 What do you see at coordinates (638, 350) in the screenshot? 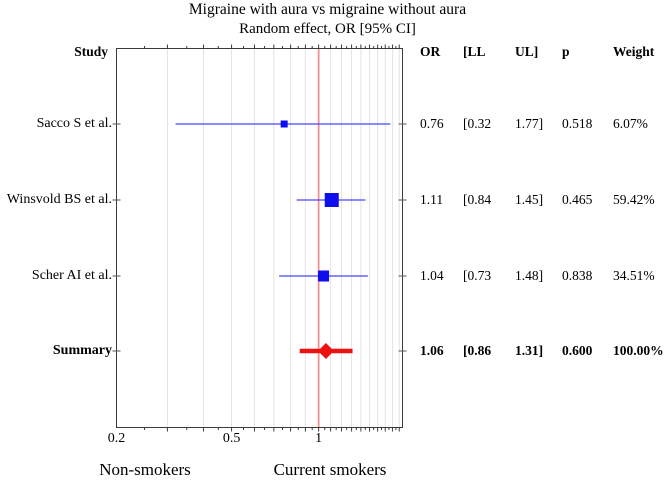
I see `summary-weight-value: 100.00%` at bounding box center [638, 350].